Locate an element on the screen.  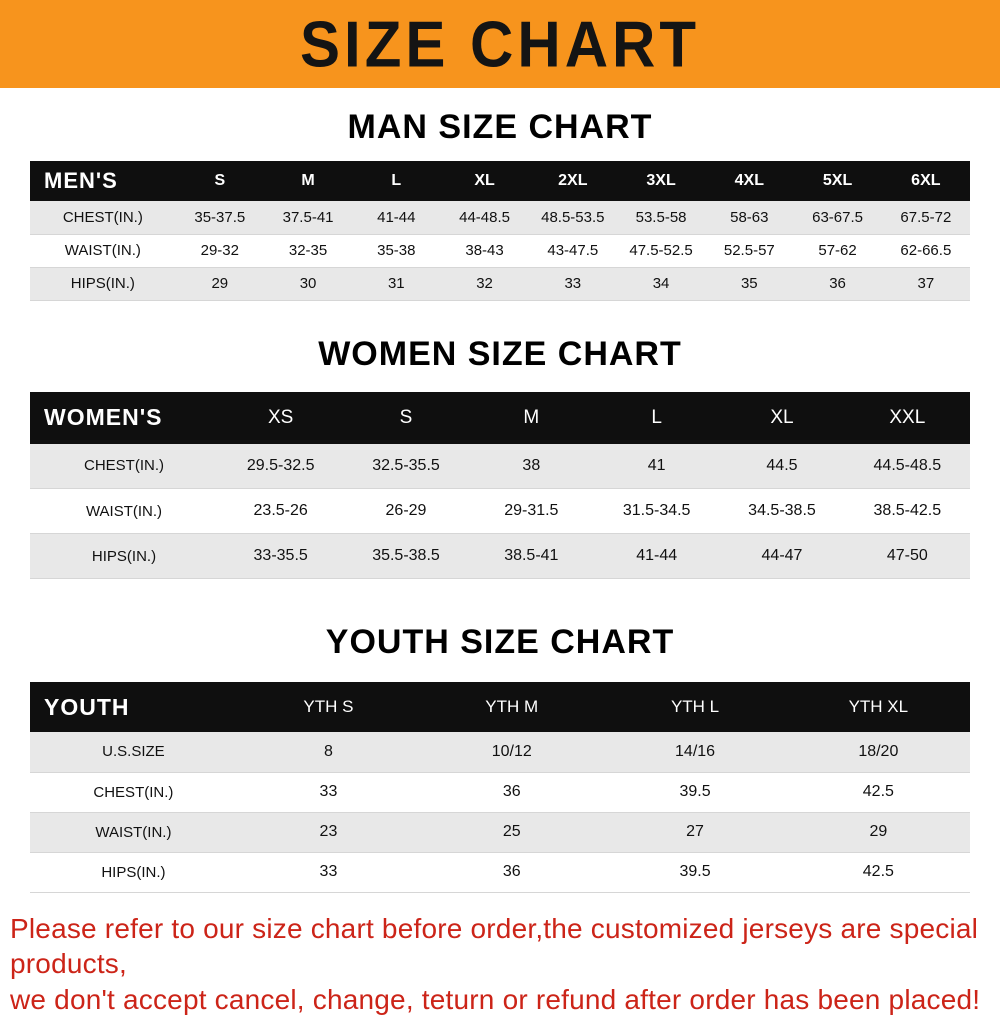
men-section-heading: MAN SIZE CHART is located at coordinates (500, 127).